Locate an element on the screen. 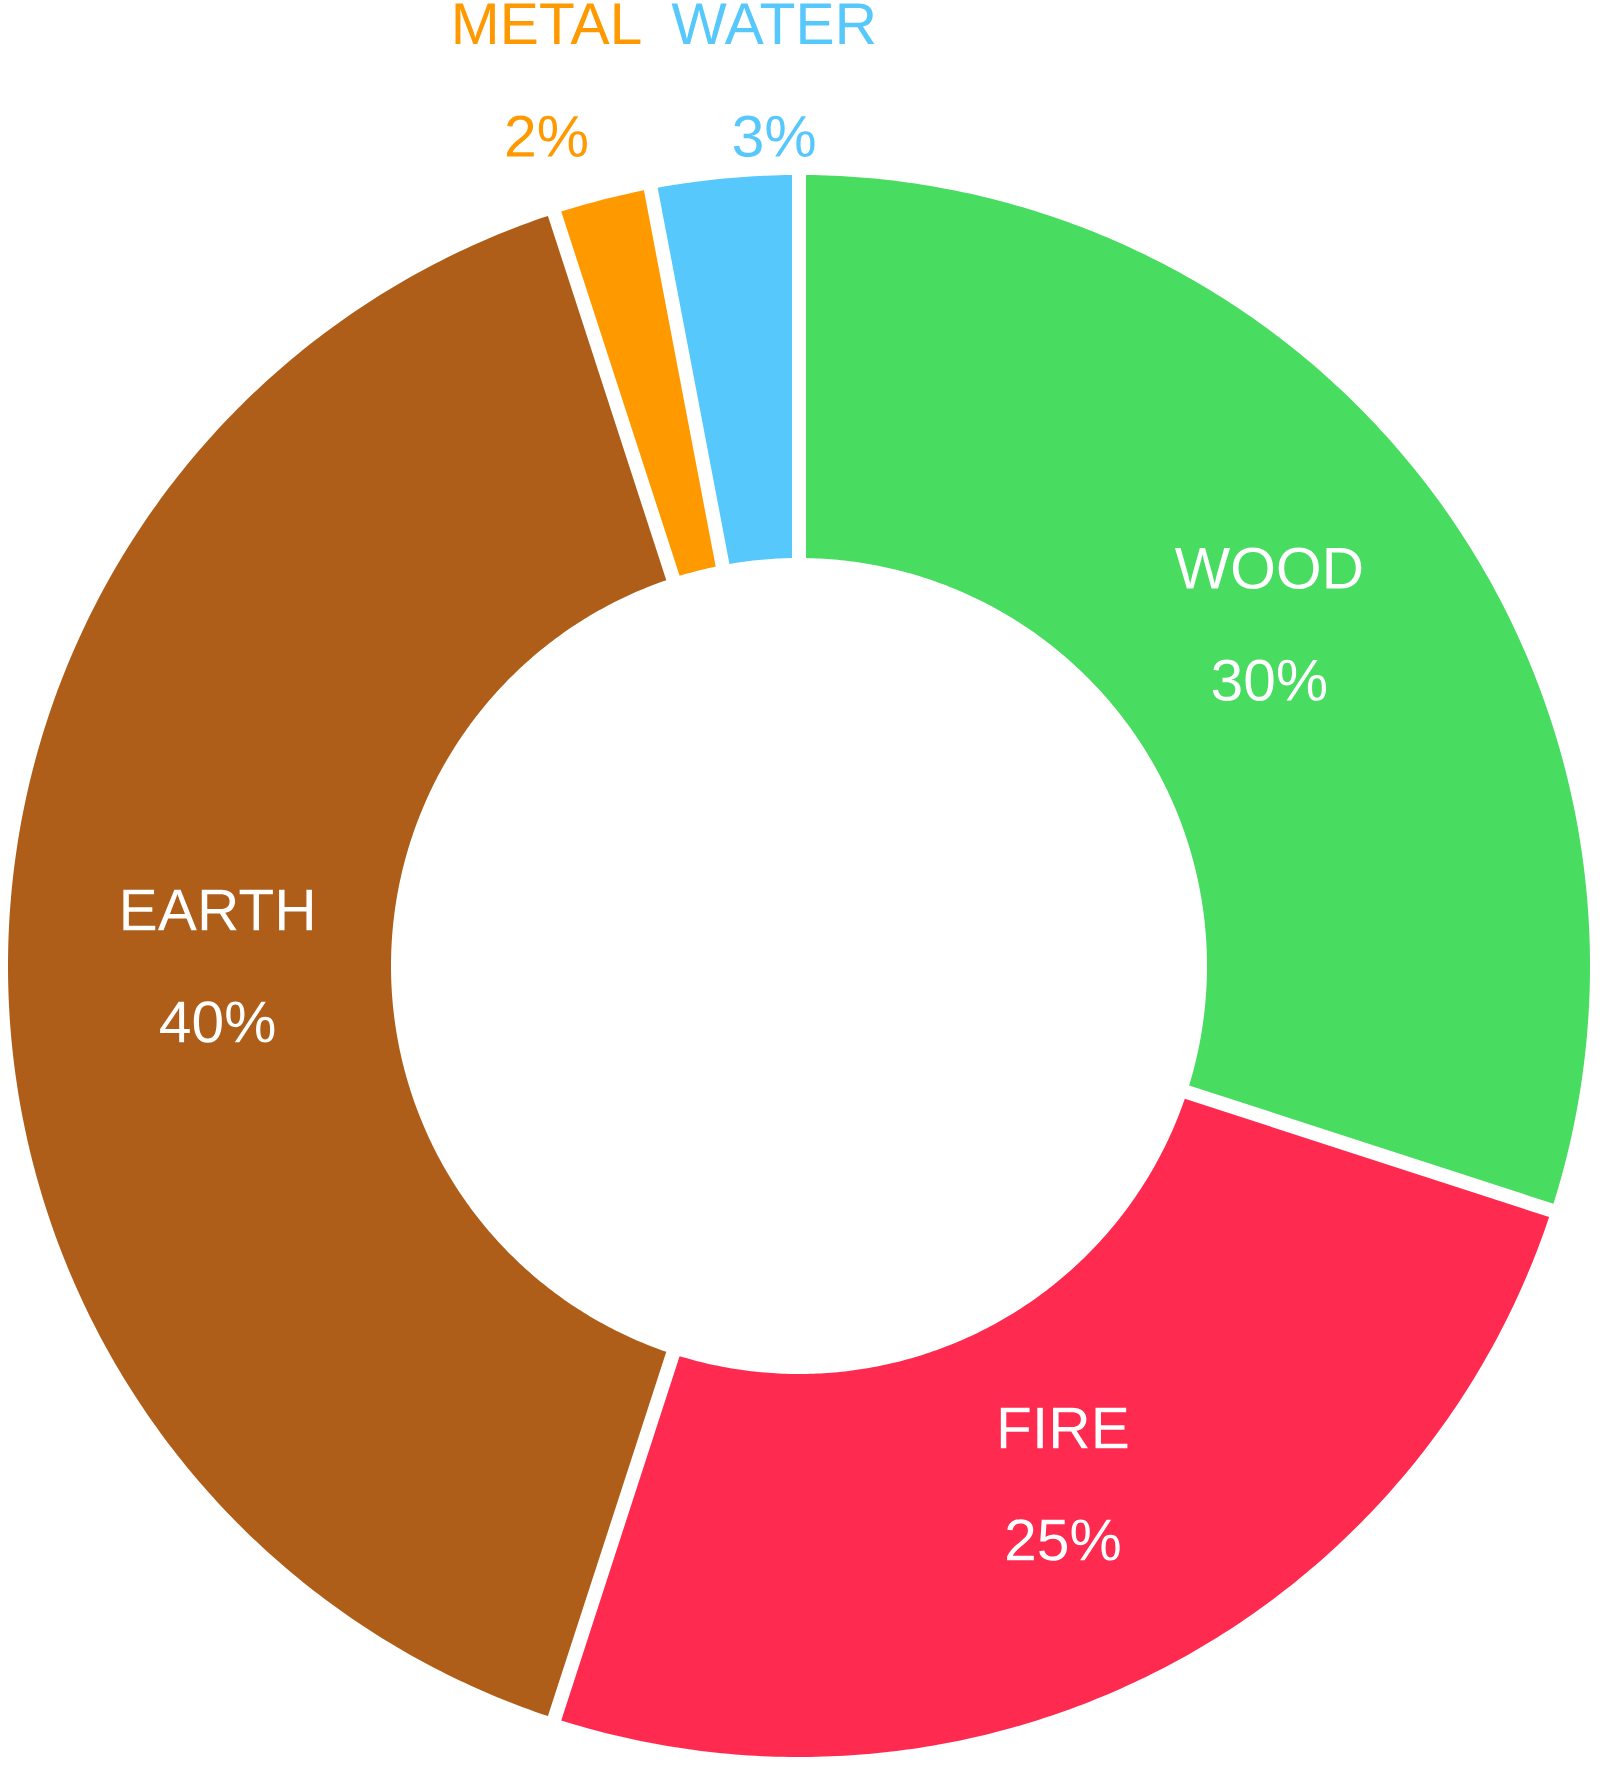  slice-label: WATER is located at coordinates (773, 23).